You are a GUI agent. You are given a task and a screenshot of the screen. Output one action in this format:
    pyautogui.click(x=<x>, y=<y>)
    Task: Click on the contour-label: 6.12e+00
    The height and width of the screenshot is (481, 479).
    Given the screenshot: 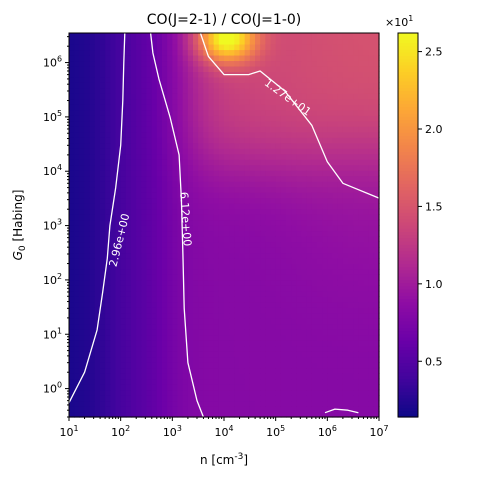 What is the action you would take?
    pyautogui.click(x=185, y=218)
    